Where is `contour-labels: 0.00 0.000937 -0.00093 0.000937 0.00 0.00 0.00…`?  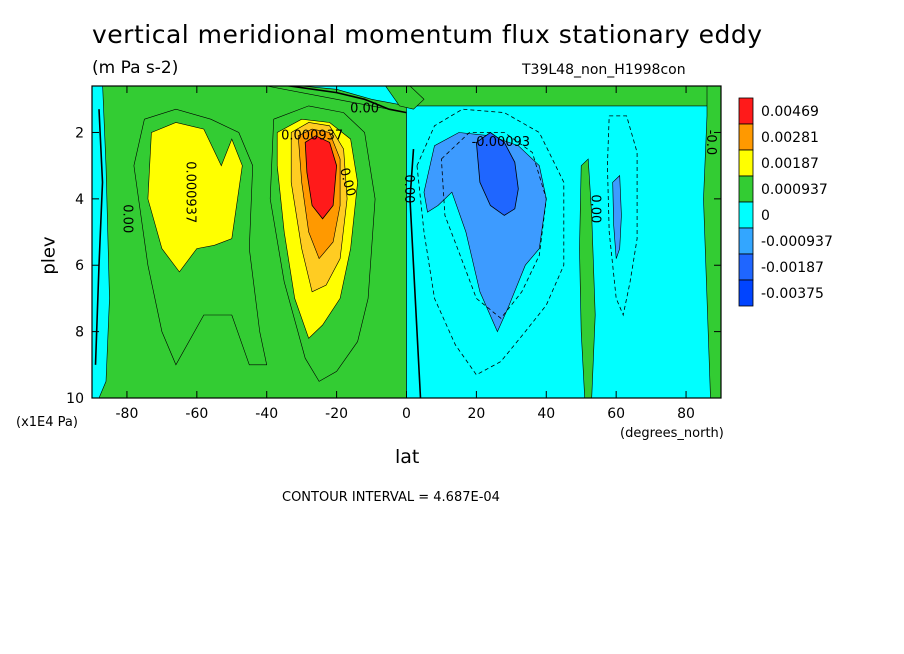 contour-labels: 0.00 0.000937 -0.00093 0.000937 0.00 0.00 0.00… is located at coordinates (418, 168).